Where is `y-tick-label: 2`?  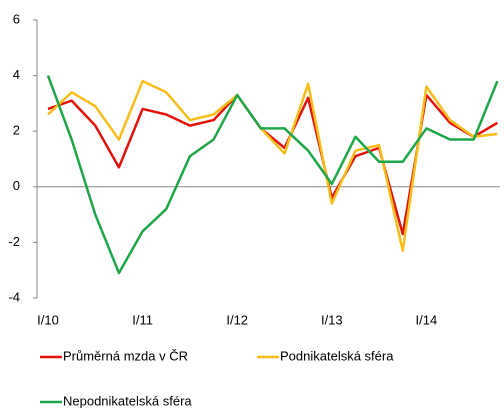
y-tick-label: 2 is located at coordinates (16, 130).